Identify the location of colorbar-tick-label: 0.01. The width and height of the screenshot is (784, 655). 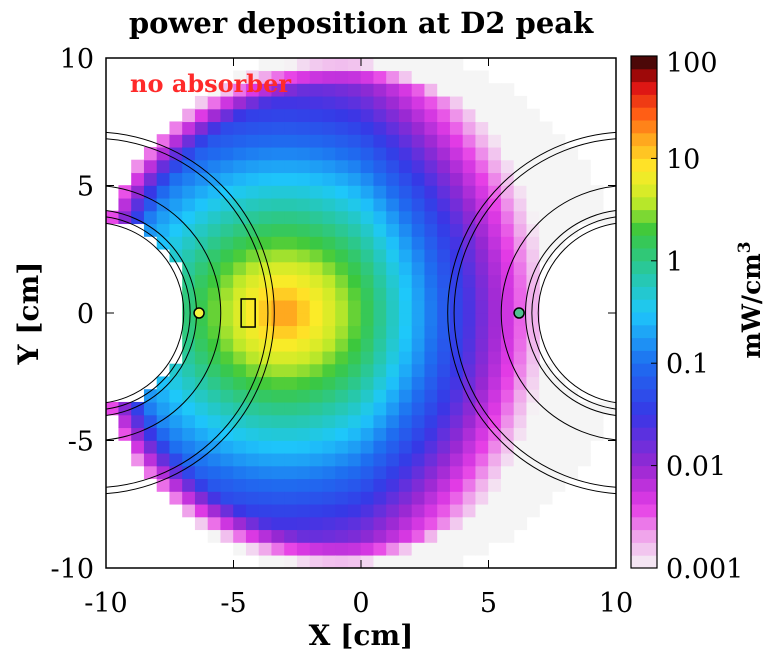
(696, 467).